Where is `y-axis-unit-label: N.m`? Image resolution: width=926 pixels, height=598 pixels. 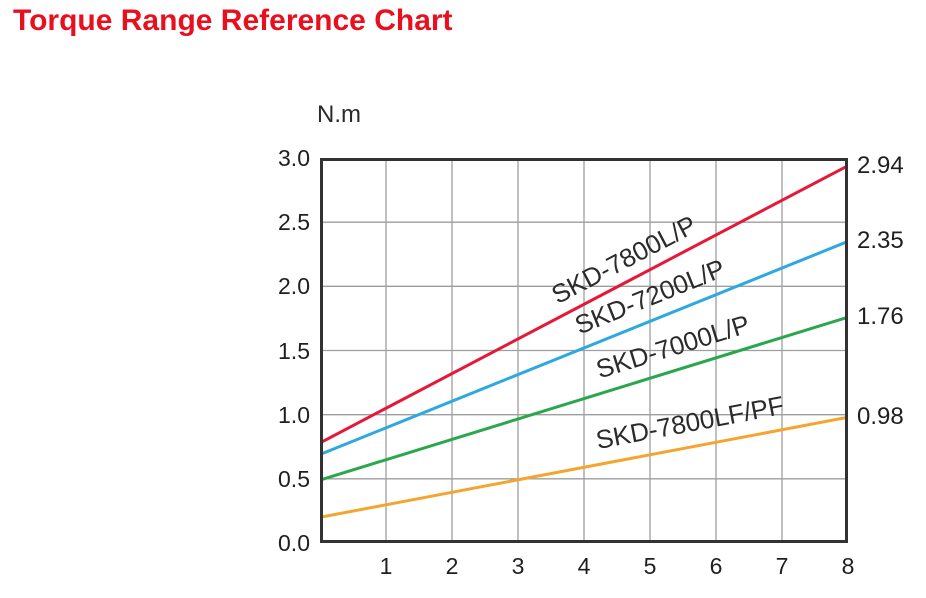 y-axis-unit-label: N.m is located at coordinates (339, 114).